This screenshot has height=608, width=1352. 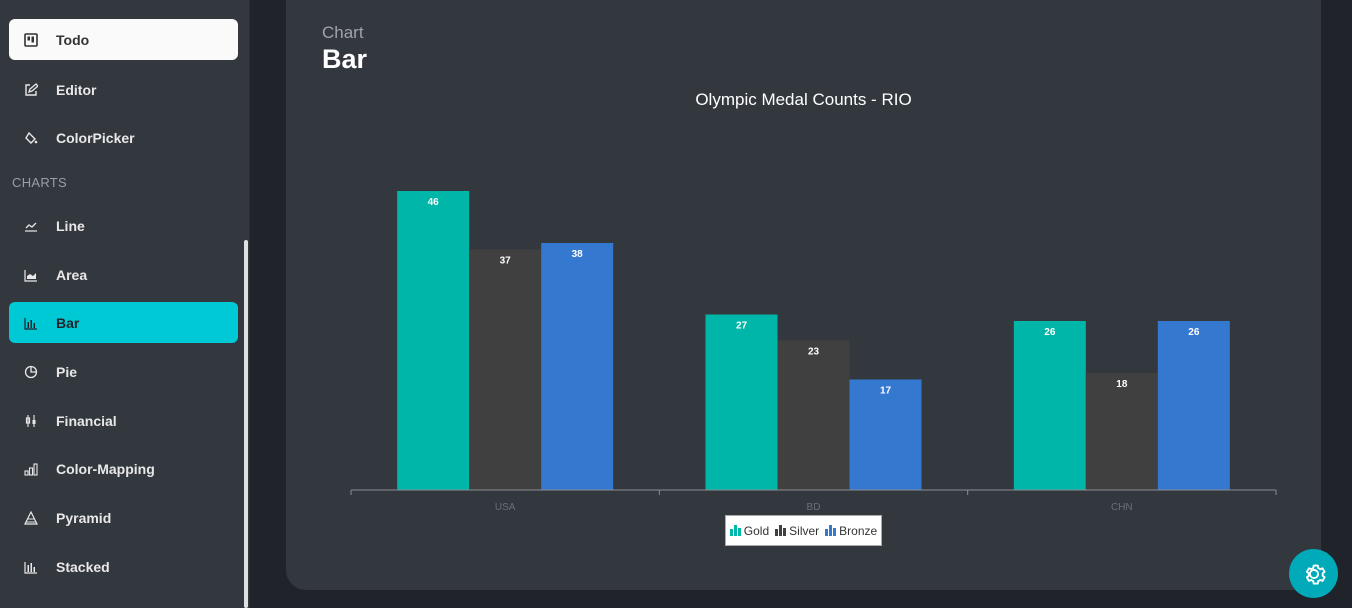 I want to click on paint-bucket-icon, so click(x=31, y=138).